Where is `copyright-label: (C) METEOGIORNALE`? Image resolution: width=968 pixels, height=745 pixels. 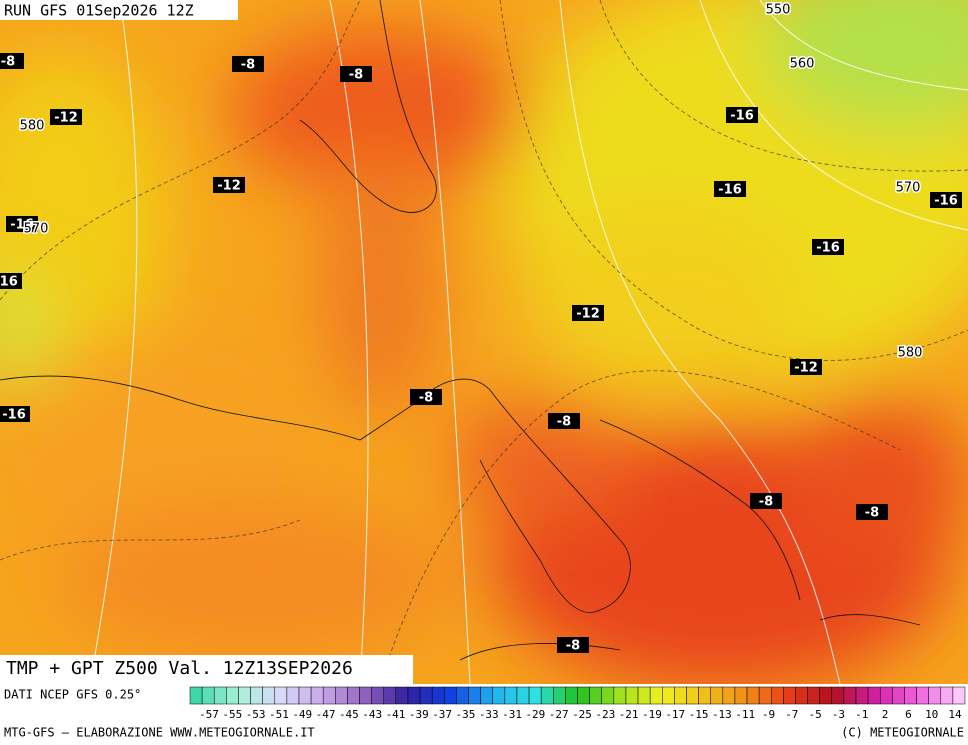 copyright-label: (C) METEOGIORNALE is located at coordinates (902, 733).